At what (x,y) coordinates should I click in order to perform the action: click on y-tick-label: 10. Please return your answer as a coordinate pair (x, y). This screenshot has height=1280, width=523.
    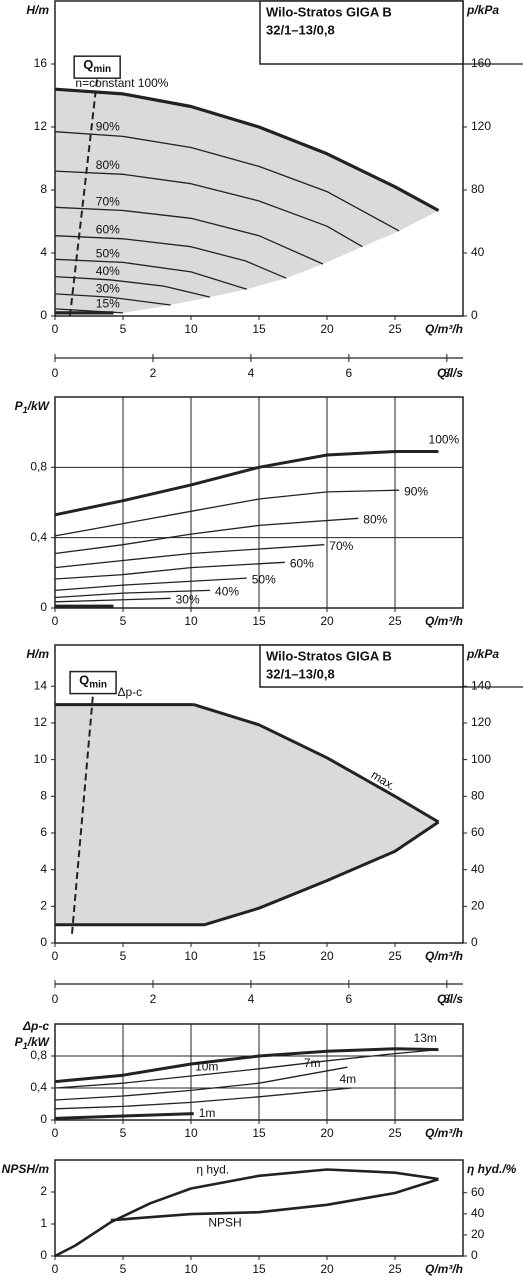
    Looking at the image, I should click on (41, 759).